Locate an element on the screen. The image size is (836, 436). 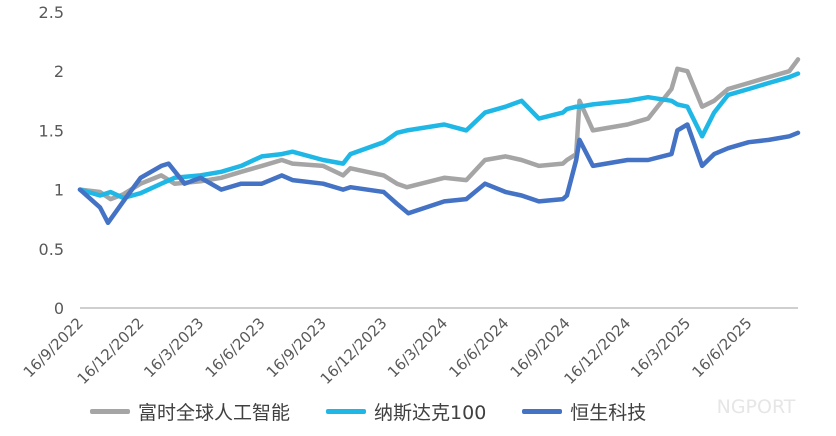
y-tick-label: 2 is located at coordinates (59, 71).